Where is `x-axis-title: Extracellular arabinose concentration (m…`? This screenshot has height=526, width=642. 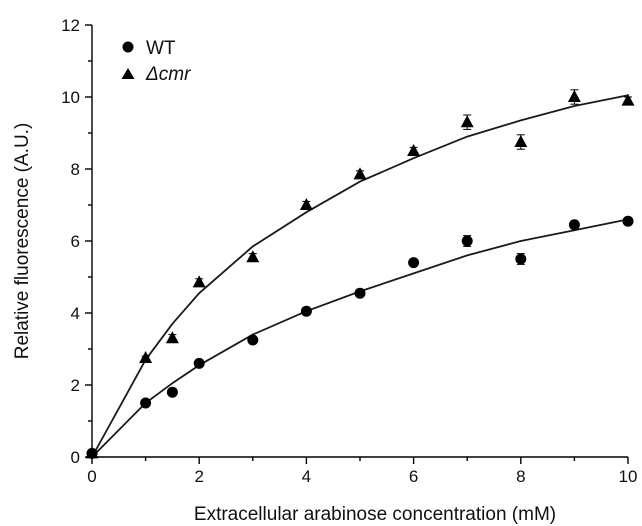 x-axis-title: Extracellular arabinose concentration (m… is located at coordinates (375, 514).